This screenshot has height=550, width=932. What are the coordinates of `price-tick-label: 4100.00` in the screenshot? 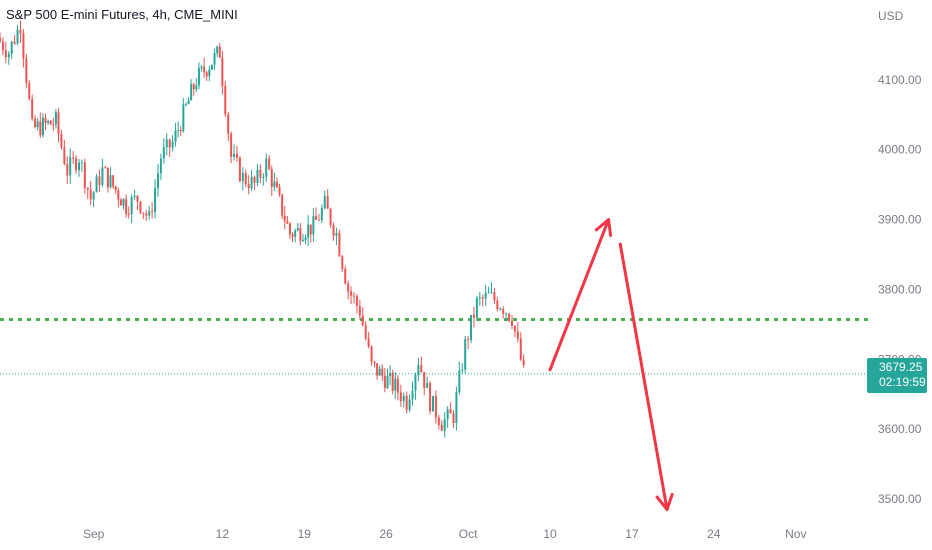 It's located at (900, 80).